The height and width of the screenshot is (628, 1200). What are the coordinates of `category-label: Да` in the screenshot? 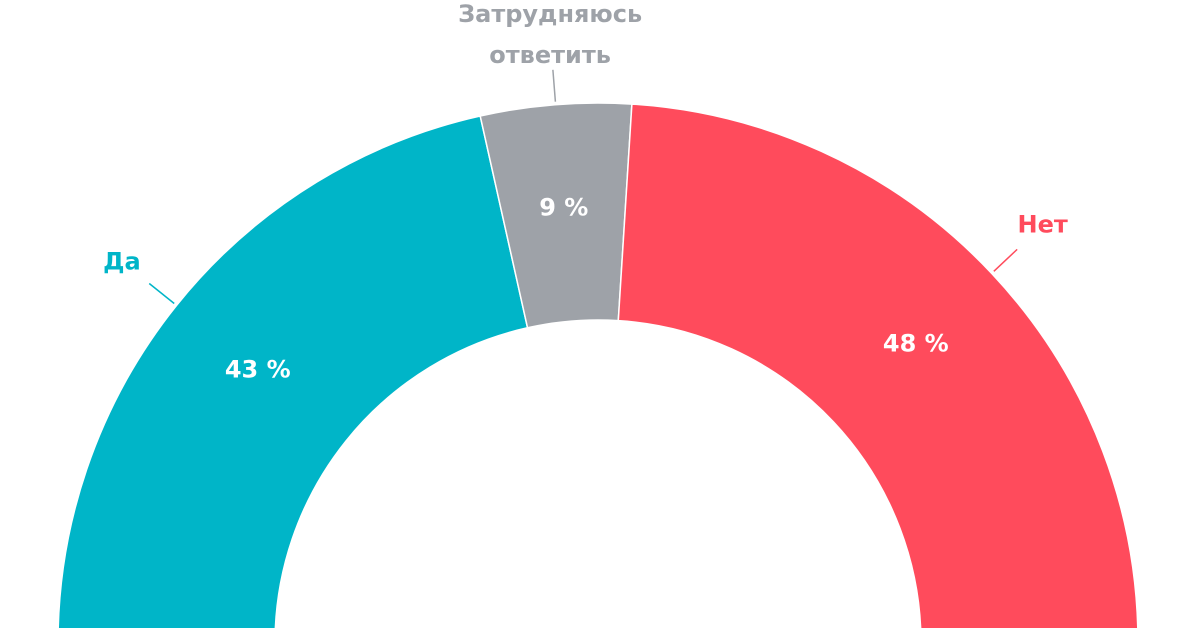 It's located at (122, 261).